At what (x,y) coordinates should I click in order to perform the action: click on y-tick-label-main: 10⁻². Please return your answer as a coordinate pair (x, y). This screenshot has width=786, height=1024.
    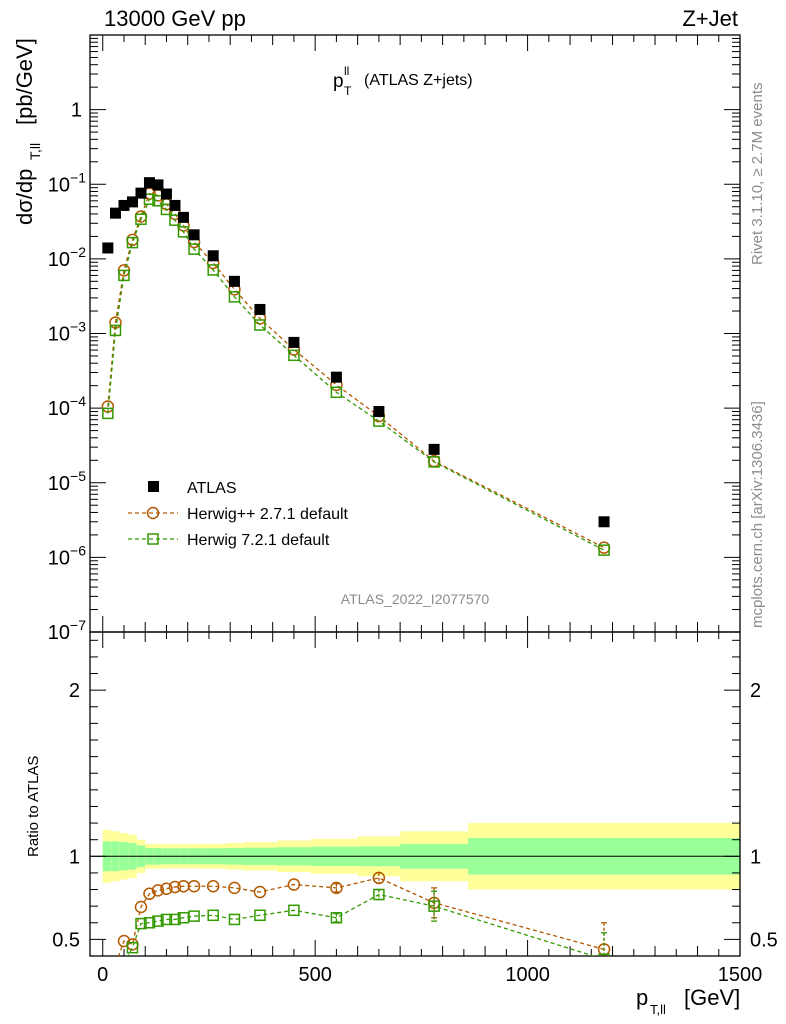
    Looking at the image, I should click on (67, 257).